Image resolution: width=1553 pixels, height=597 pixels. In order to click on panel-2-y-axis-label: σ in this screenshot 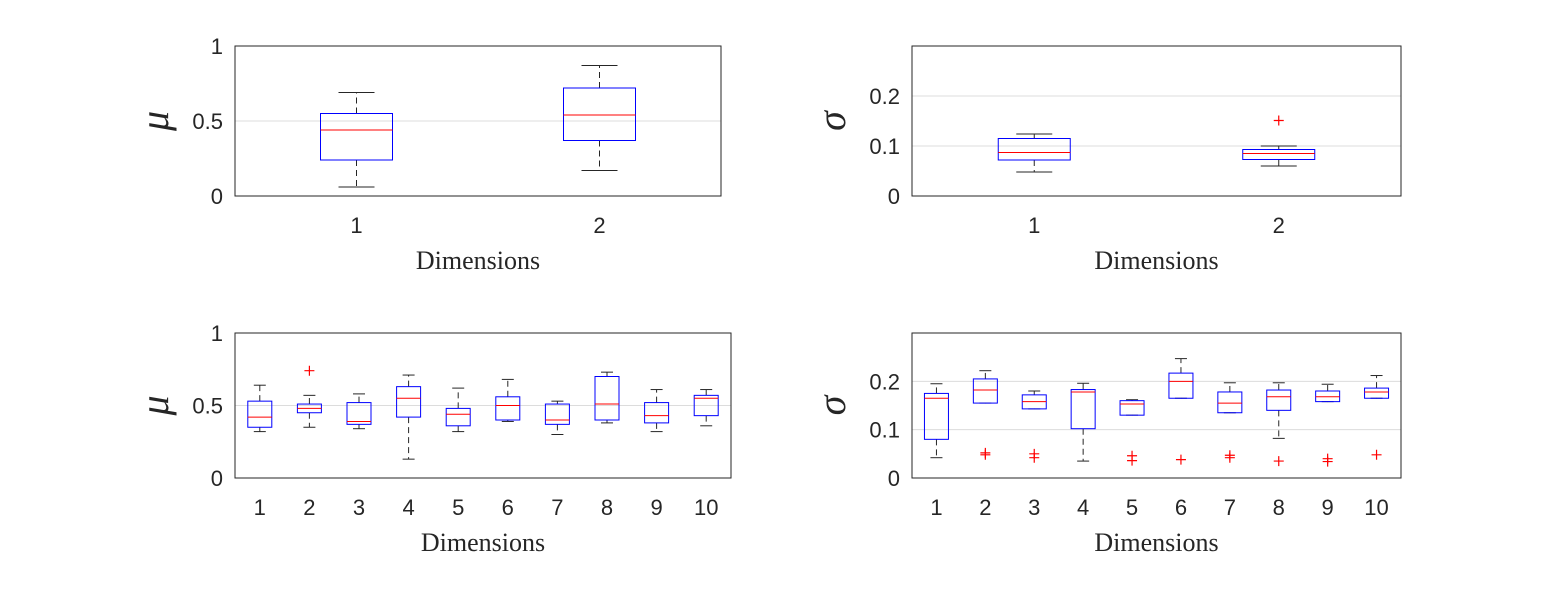, I will do `click(831, 120)`.